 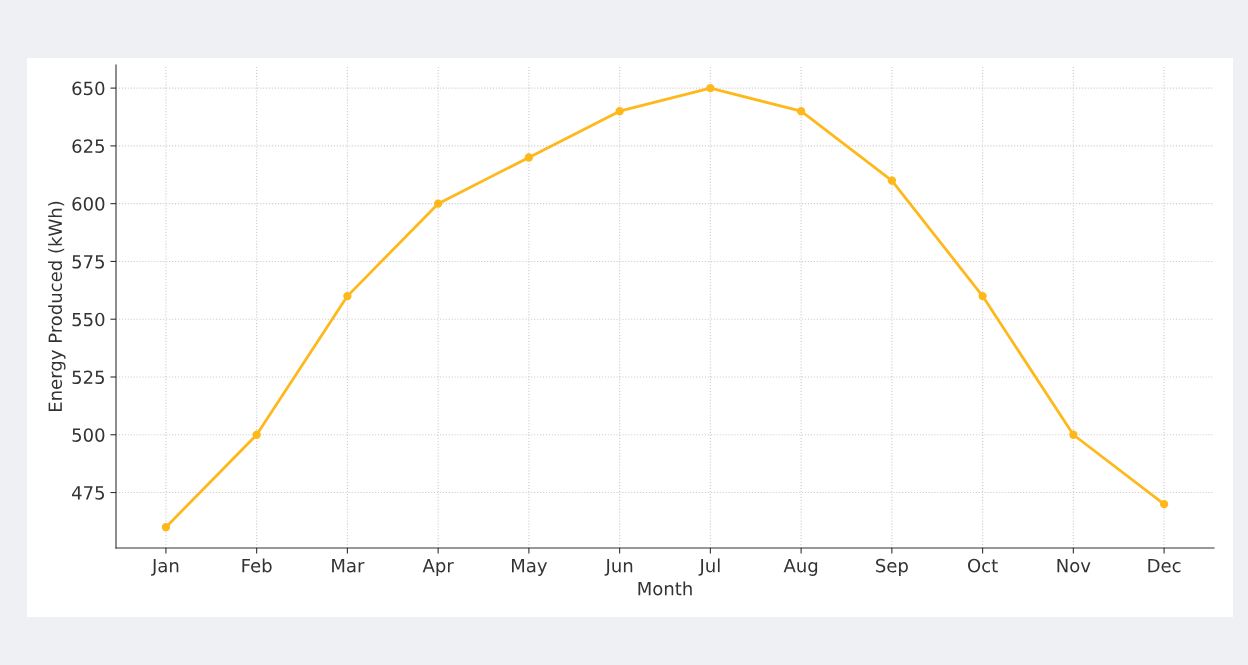 I want to click on x-tick-label: Dec, so click(x=1164, y=565).